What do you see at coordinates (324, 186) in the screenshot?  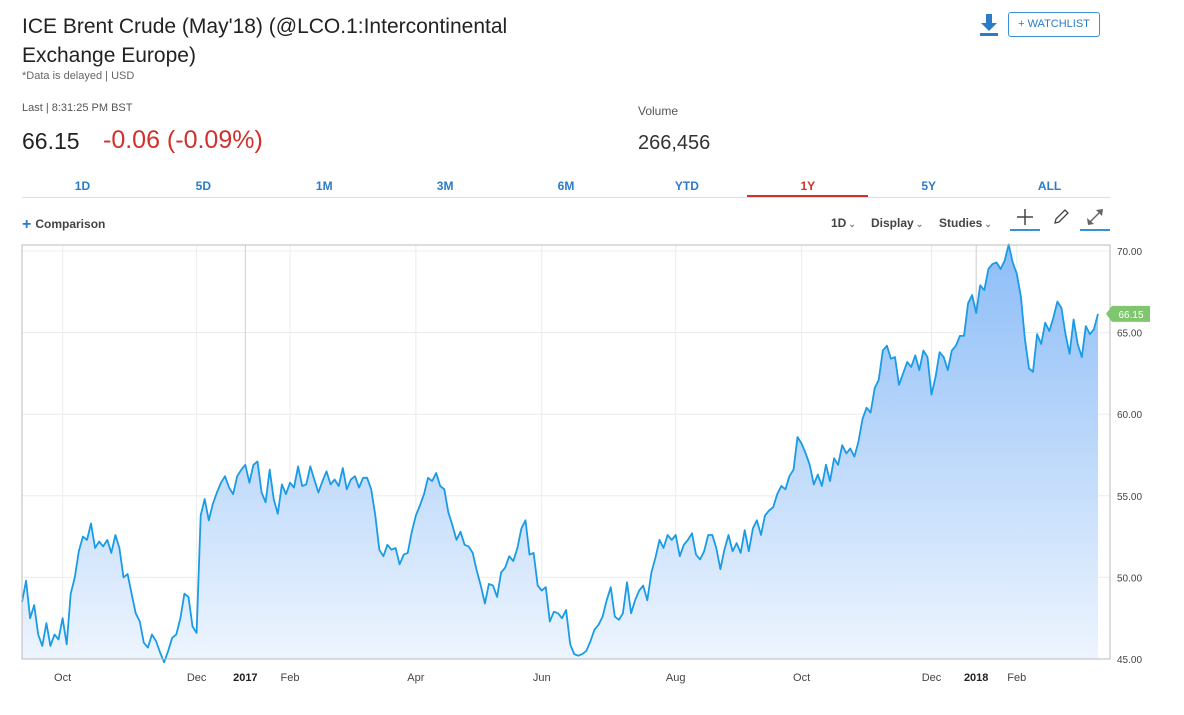 I see `tab-1m: 1M` at bounding box center [324, 186].